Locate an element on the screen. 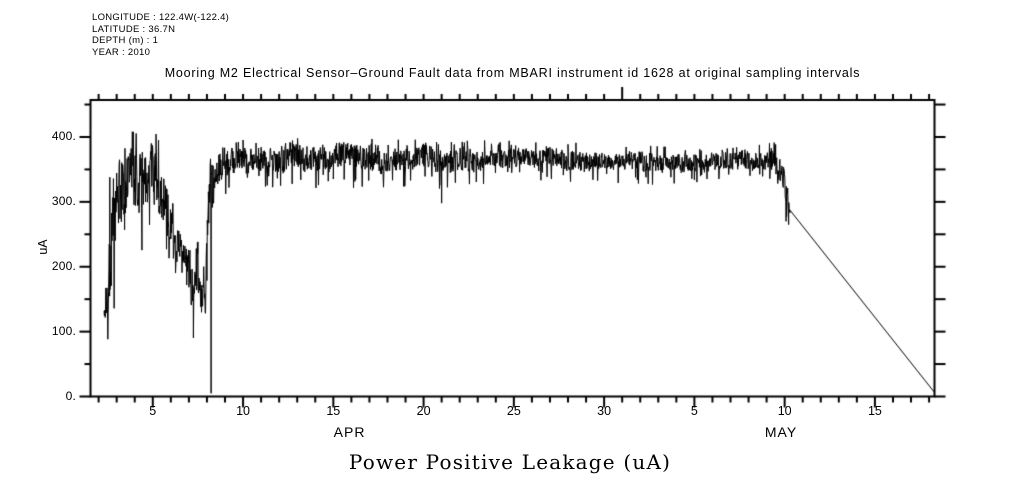  month-label: MAY is located at coordinates (781, 432).